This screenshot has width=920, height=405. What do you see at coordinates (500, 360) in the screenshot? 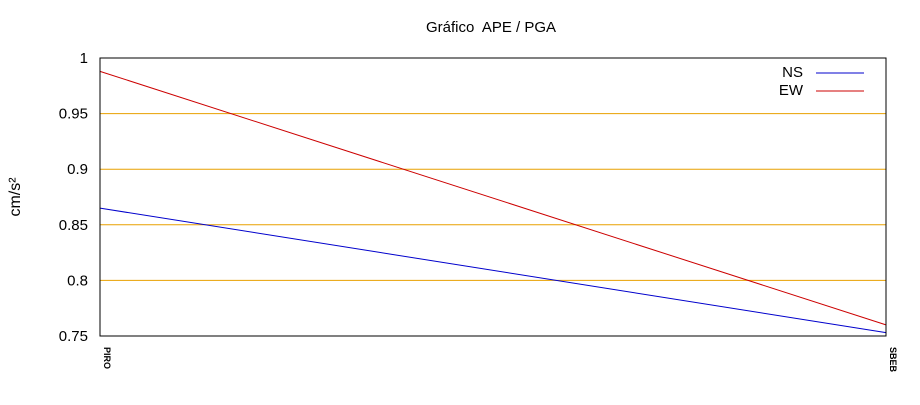
I see `x-axis-ticks: PIRO SBEB` at bounding box center [500, 360].